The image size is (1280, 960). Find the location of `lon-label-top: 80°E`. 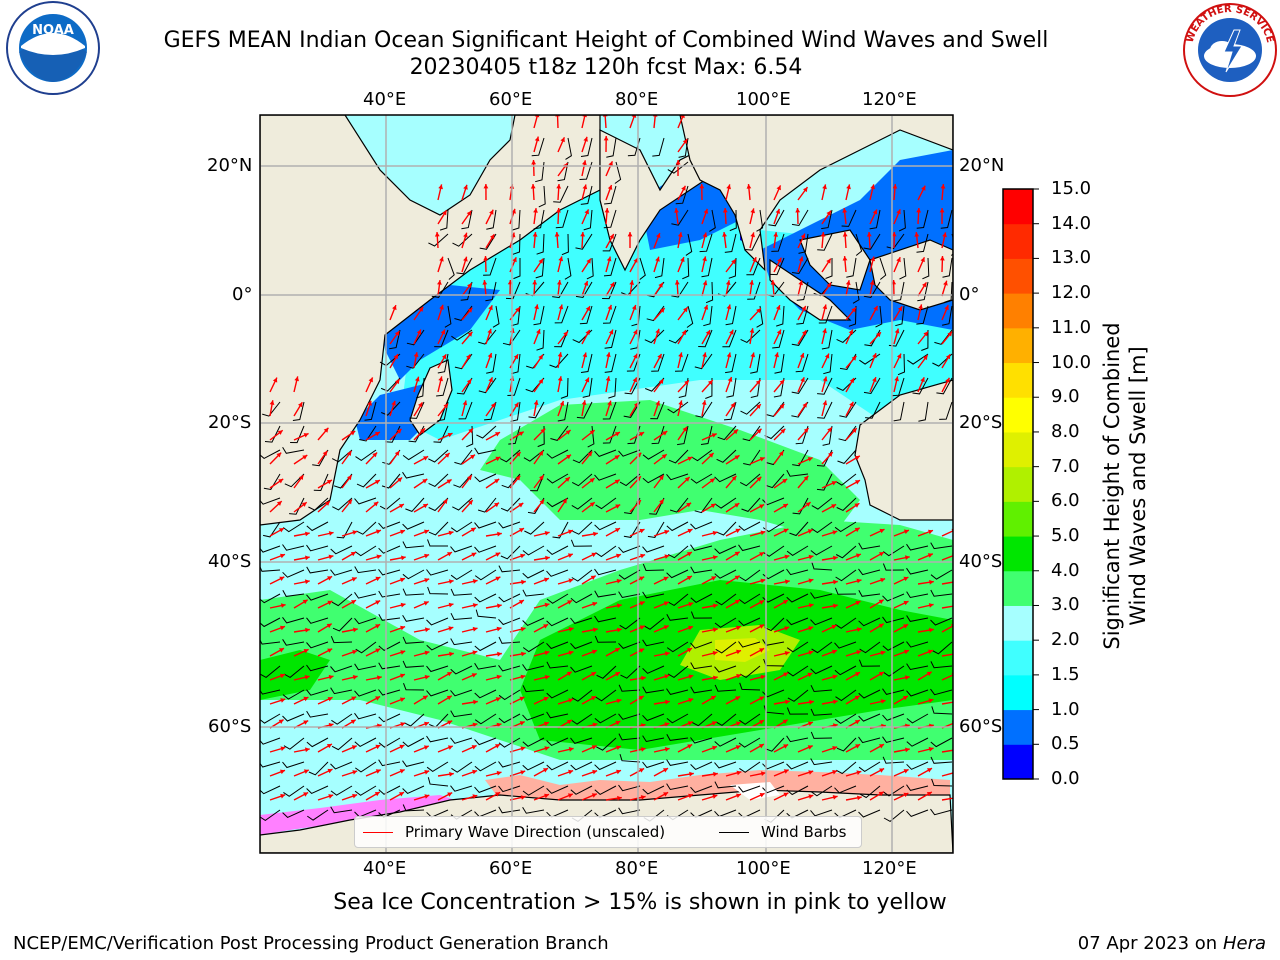

lon-label-top: 80°E is located at coordinates (637, 99).